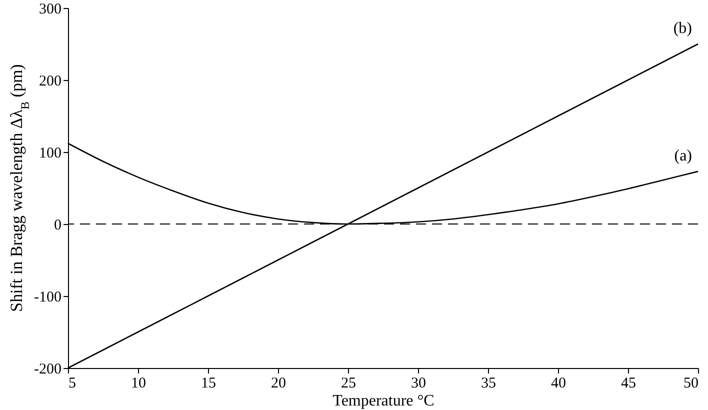 This screenshot has height=410, width=708. I want to click on x-tick-label: 45, so click(628, 384).